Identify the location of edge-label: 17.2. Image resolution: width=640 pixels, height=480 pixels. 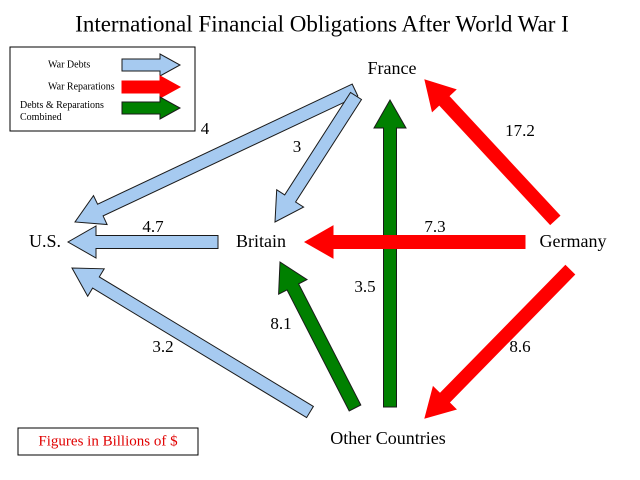
(520, 130).